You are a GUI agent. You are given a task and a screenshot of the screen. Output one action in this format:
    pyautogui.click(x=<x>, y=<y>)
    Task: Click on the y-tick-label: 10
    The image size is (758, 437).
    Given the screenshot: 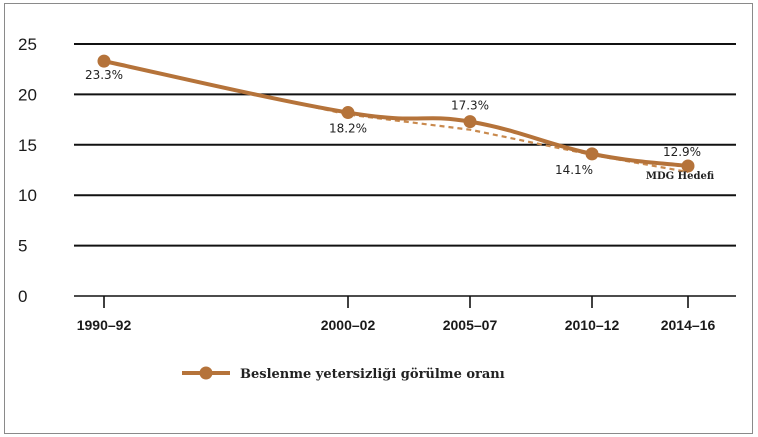 What is the action you would take?
    pyautogui.click(x=27, y=195)
    